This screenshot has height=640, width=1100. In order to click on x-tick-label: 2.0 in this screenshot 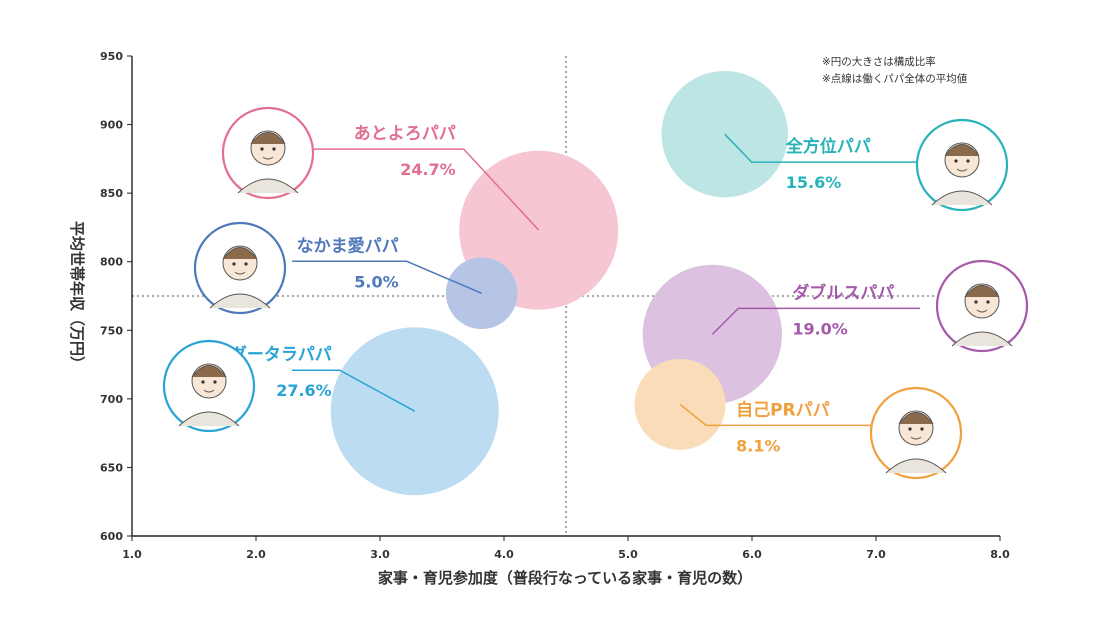, I will do `click(256, 554)`.